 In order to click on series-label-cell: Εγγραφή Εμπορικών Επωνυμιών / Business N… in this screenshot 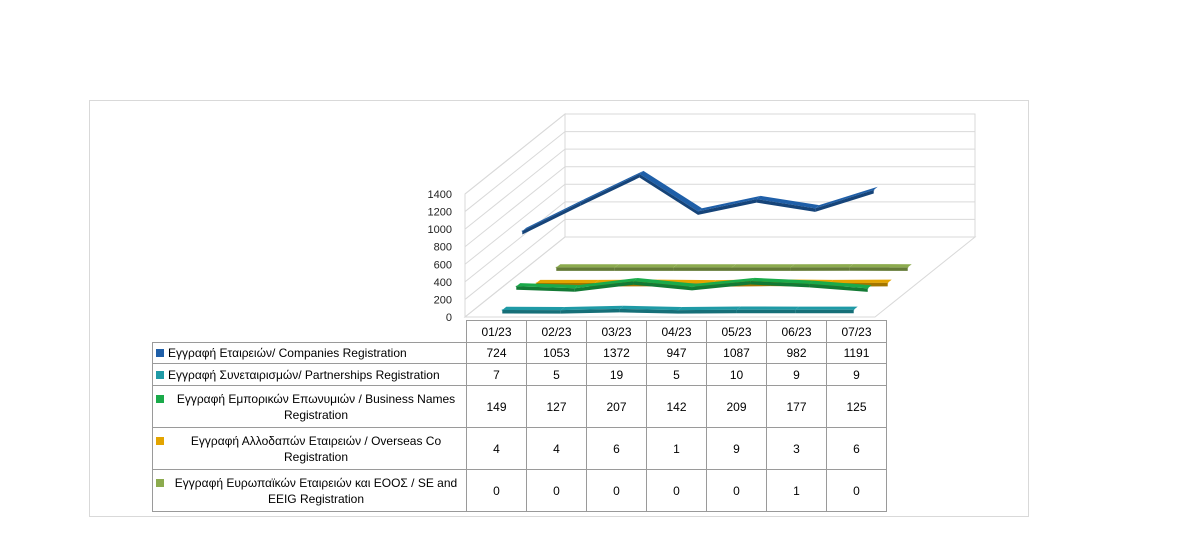, I will do `click(309, 406)`.